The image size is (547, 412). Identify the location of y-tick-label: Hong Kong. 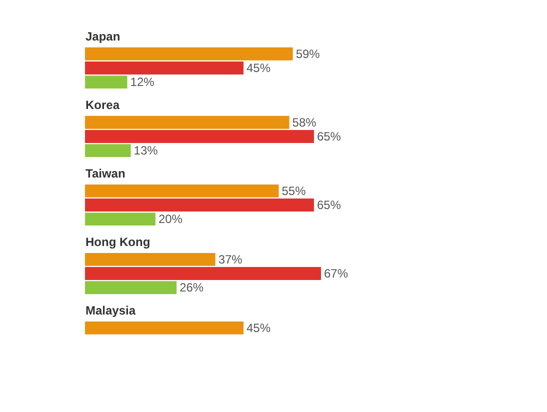
(118, 241).